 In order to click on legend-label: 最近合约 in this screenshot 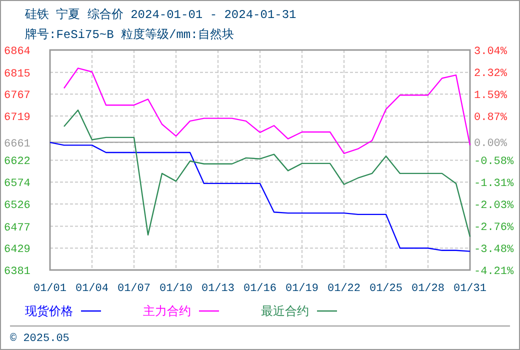, I will do `click(285, 312)`.